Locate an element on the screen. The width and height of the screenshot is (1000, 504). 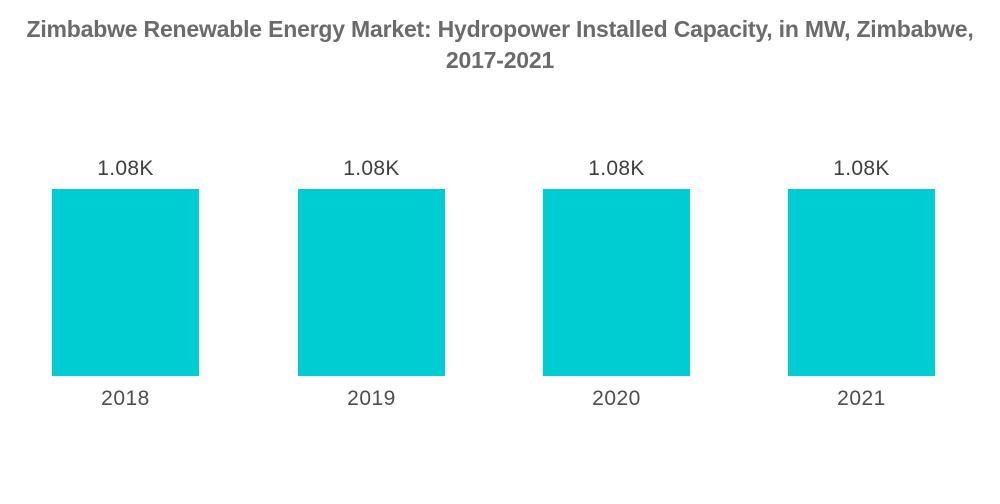
bar-group-2019: 1.08K 2019 is located at coordinates (371, 284).